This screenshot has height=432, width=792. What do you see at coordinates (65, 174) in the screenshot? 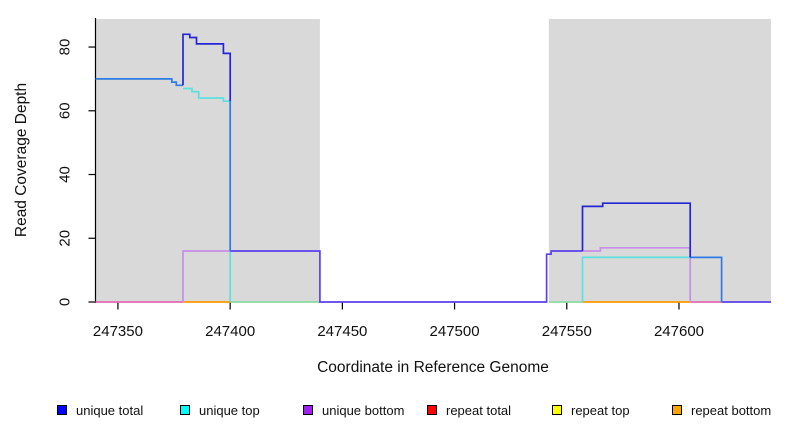
I see `y-tick-label: 40` at bounding box center [65, 174].